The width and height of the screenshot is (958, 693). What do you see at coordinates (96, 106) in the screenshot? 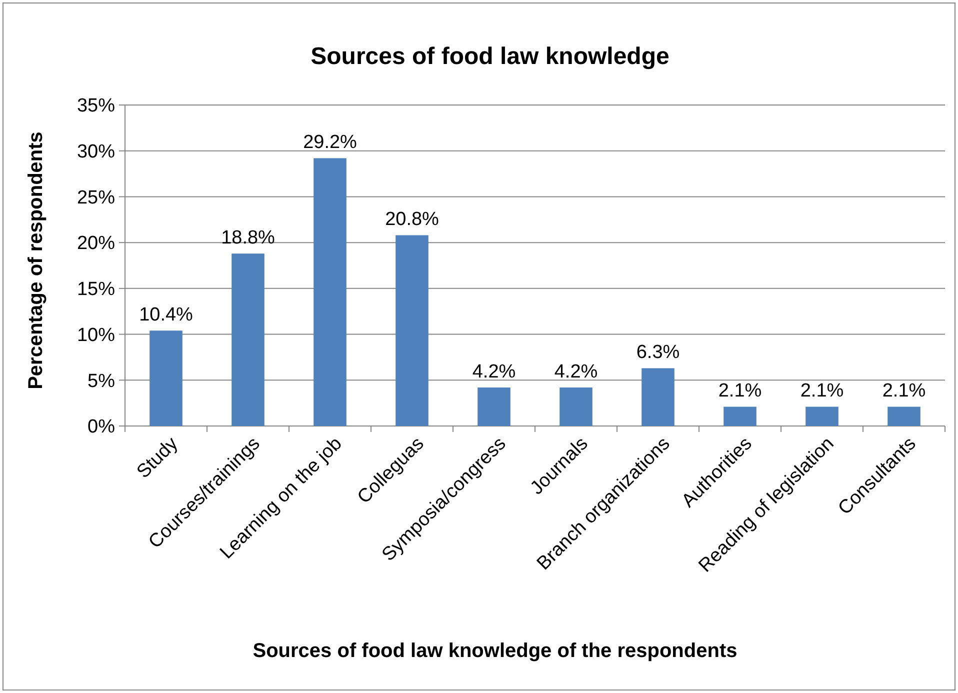
I see `y-tick-label: 35%` at bounding box center [96, 106].